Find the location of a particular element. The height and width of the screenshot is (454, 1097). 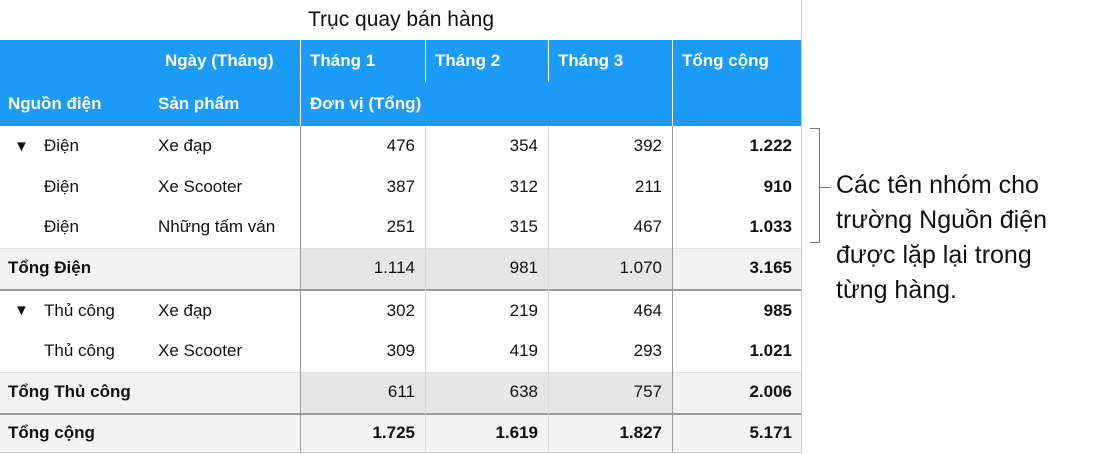

total-cell: 1.033 is located at coordinates (770, 227).